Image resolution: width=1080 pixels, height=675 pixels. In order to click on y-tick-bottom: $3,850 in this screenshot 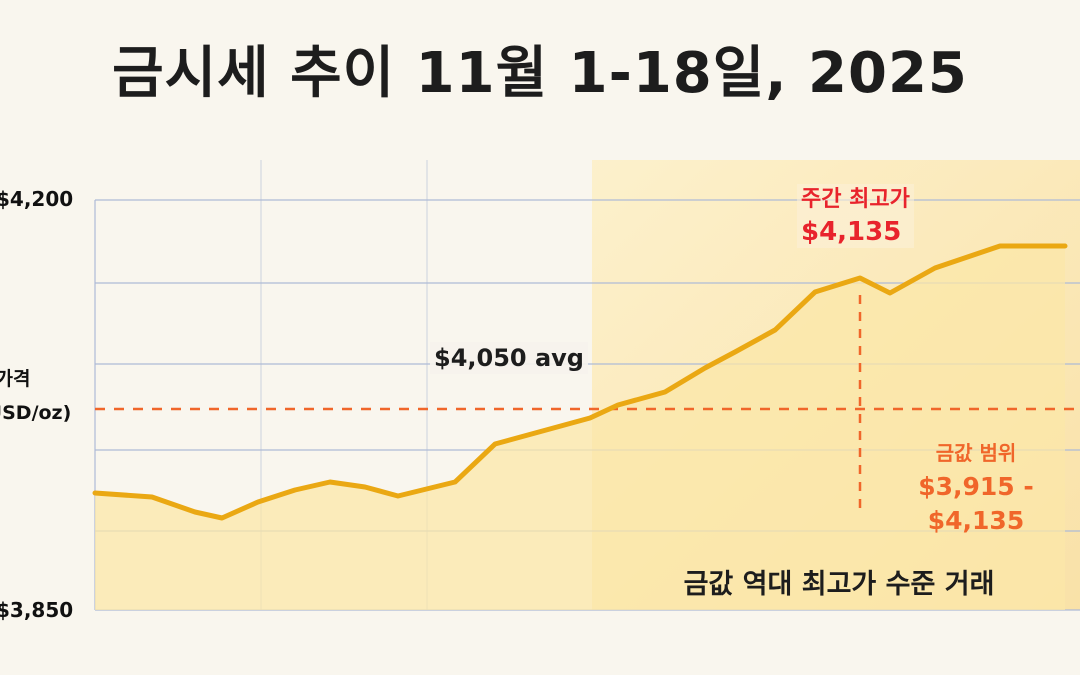, I will do `click(37, 610)`.